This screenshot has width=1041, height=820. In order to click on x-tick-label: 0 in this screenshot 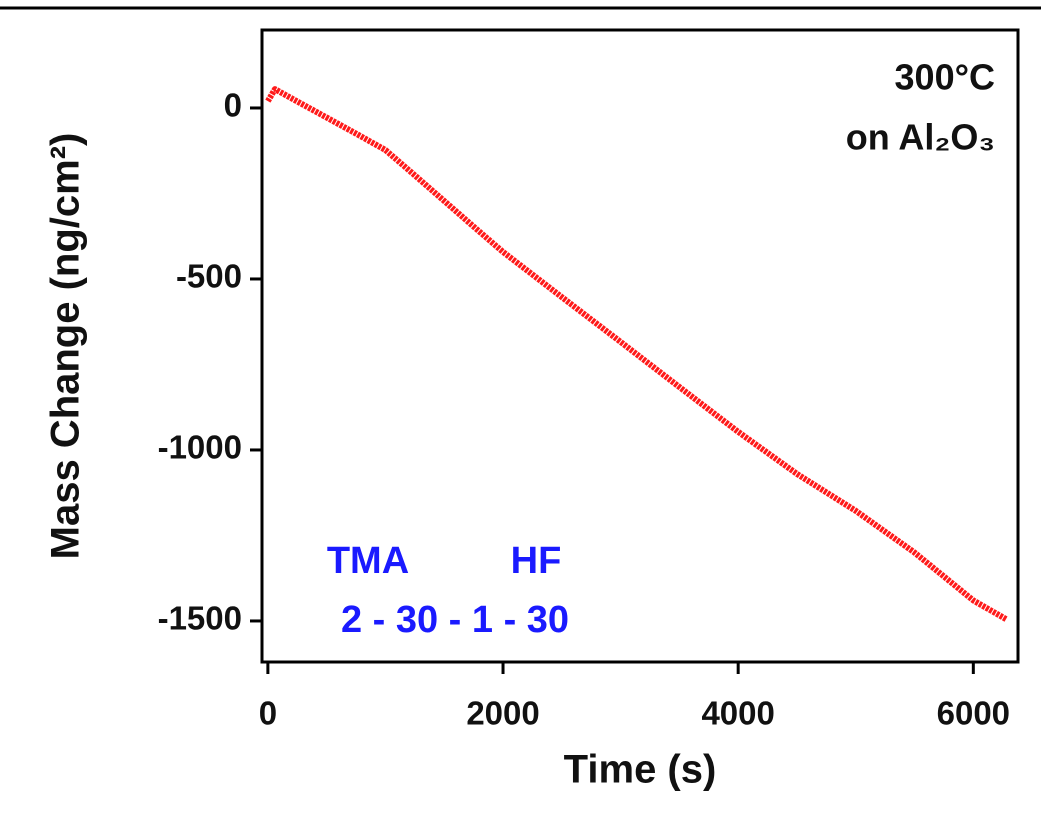, I will do `click(268, 713)`.